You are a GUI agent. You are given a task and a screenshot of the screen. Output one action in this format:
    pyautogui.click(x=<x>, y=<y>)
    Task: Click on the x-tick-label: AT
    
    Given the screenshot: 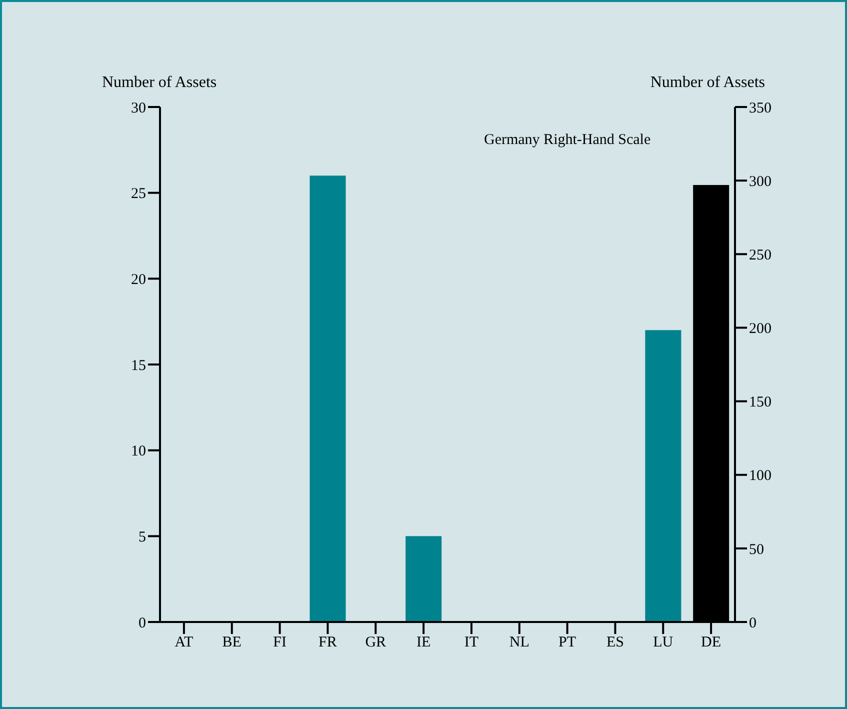 What is the action you would take?
    pyautogui.click(x=184, y=642)
    